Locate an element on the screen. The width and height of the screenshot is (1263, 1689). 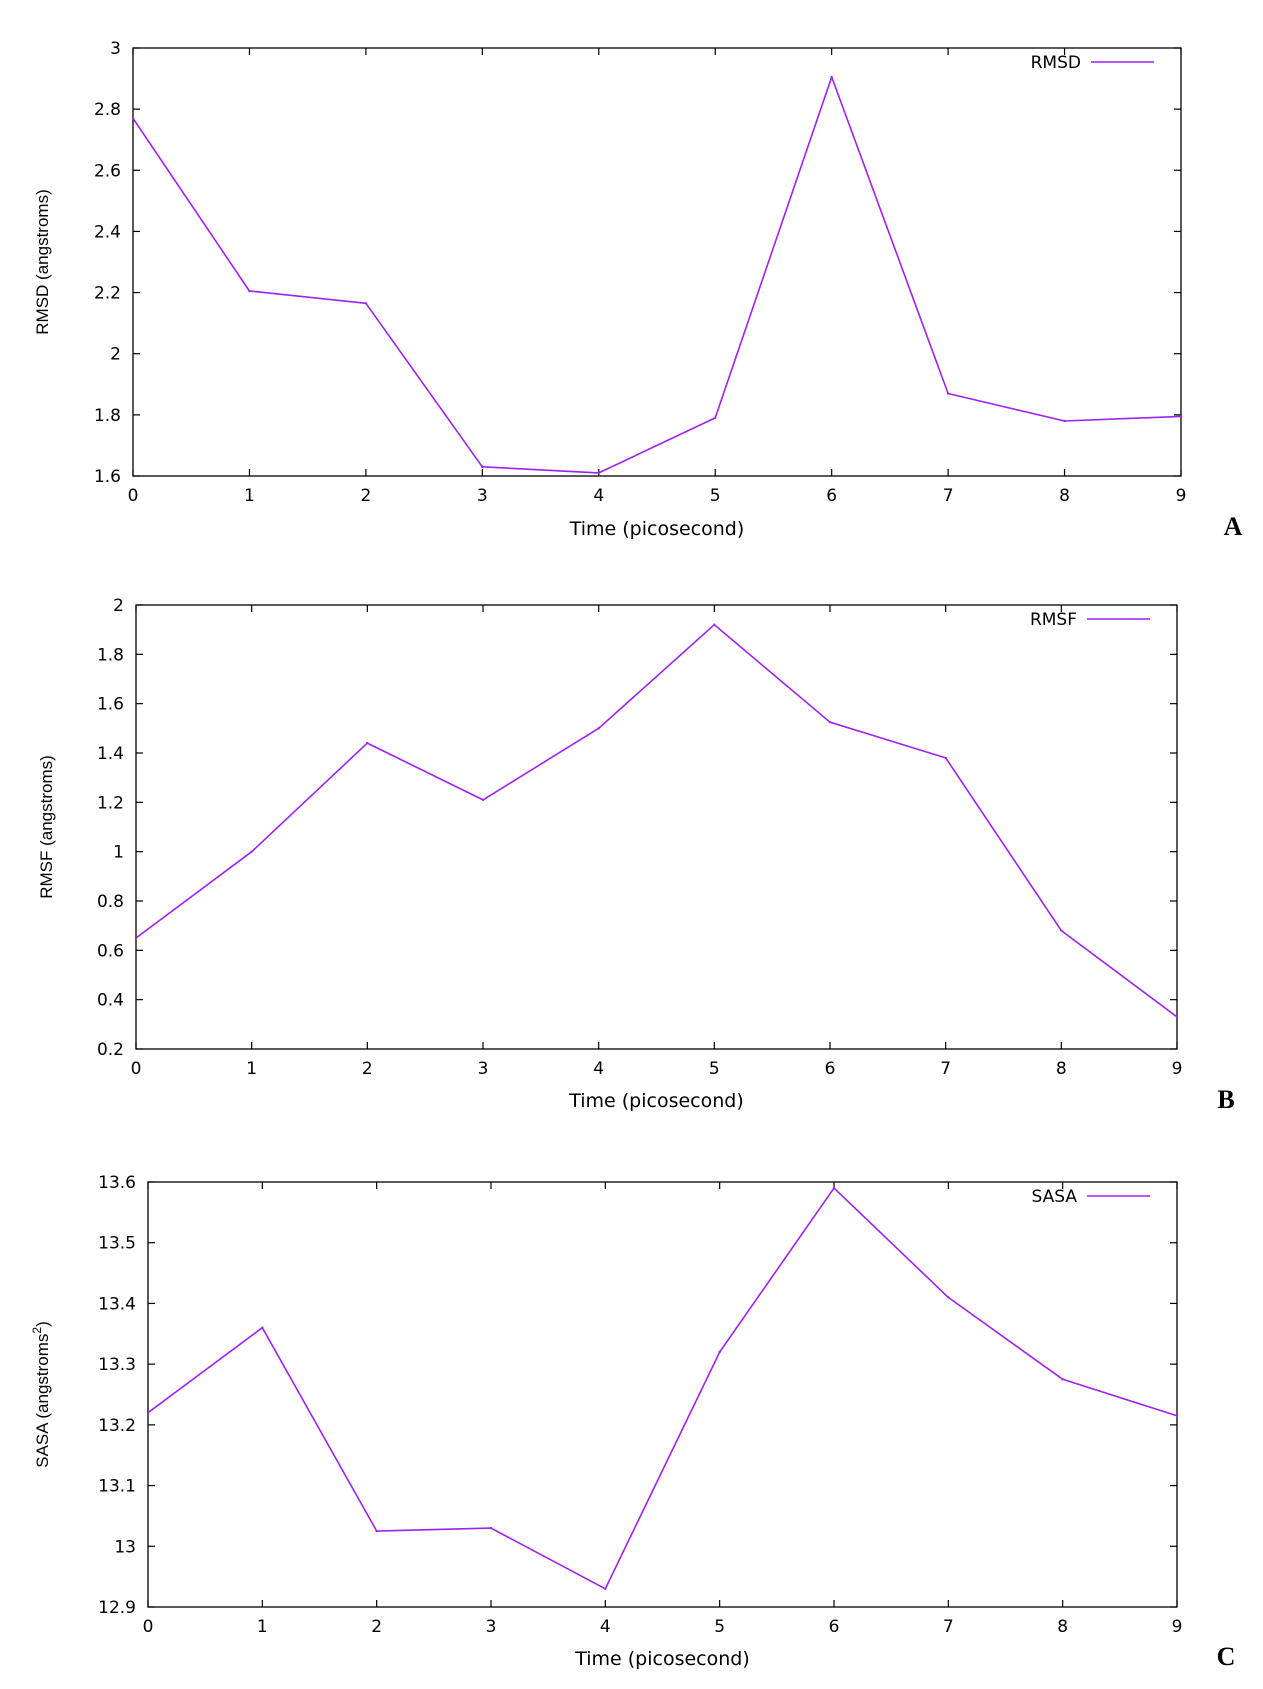
y-tick-label: 13.1 is located at coordinates (117, 1487).